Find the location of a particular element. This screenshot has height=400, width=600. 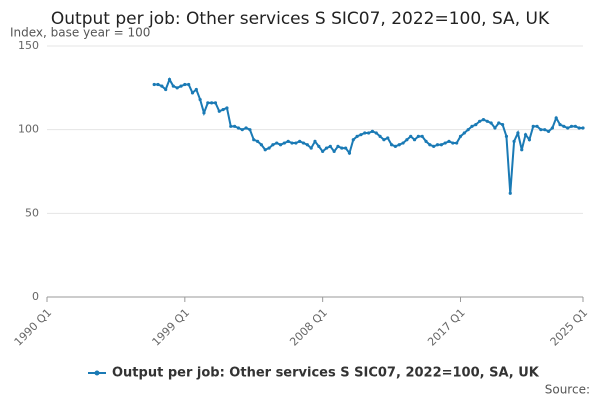

legend-marker is located at coordinates (97, 373).